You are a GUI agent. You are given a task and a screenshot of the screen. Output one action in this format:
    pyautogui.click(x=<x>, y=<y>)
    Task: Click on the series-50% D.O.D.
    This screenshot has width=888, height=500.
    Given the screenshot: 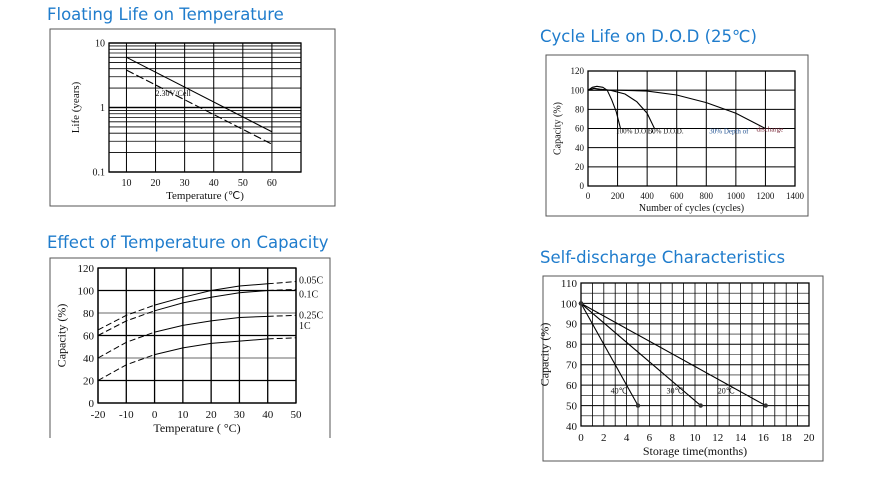 What is the action you would take?
    pyautogui.click(x=621, y=108)
    